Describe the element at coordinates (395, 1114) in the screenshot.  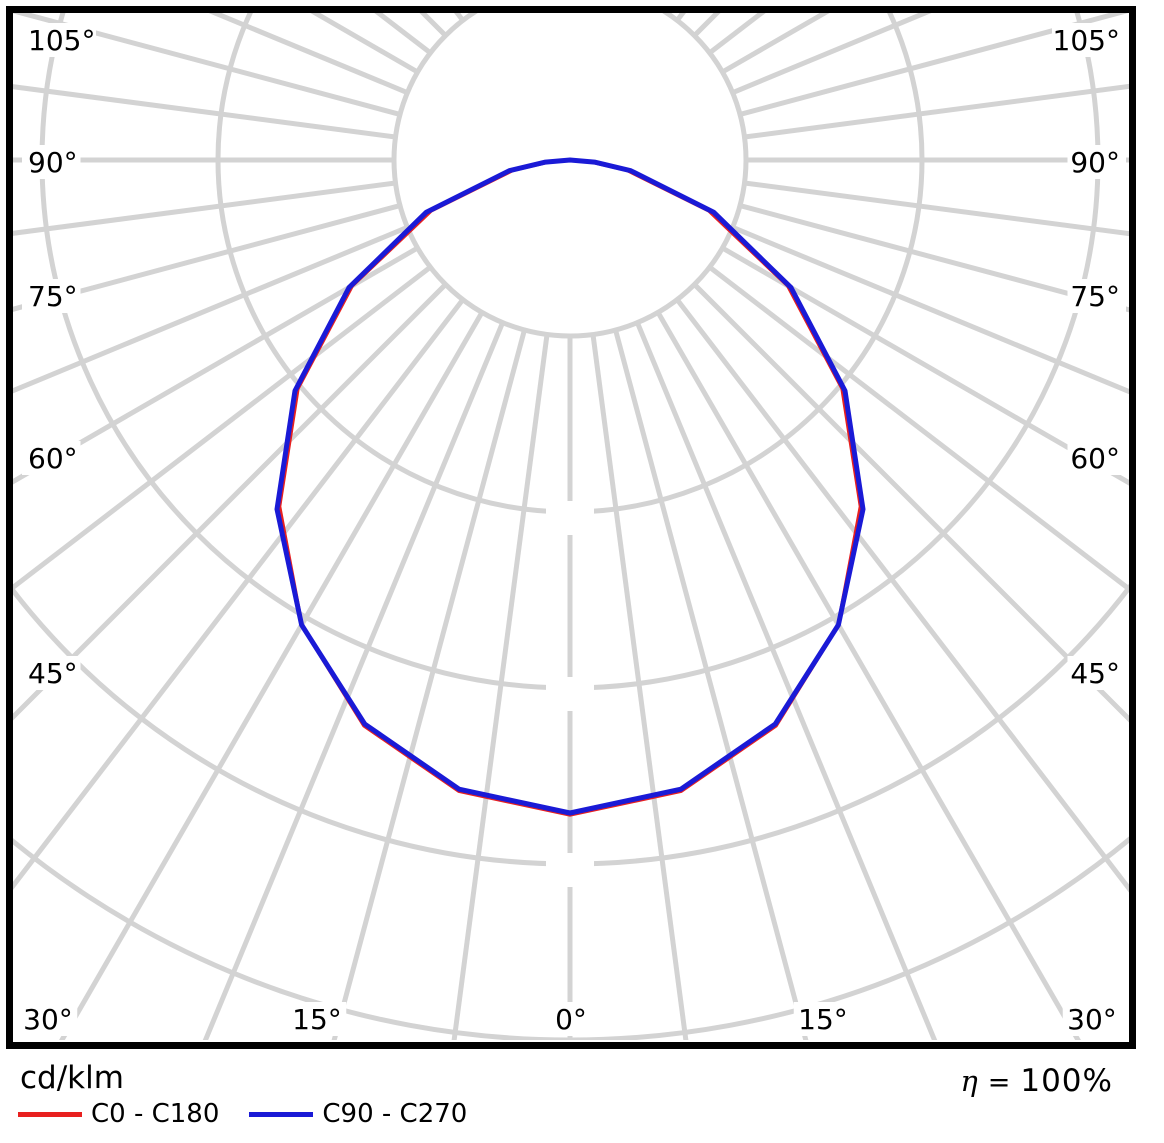
I see `legend-label-c90-c270: C90 - C270` at that location.